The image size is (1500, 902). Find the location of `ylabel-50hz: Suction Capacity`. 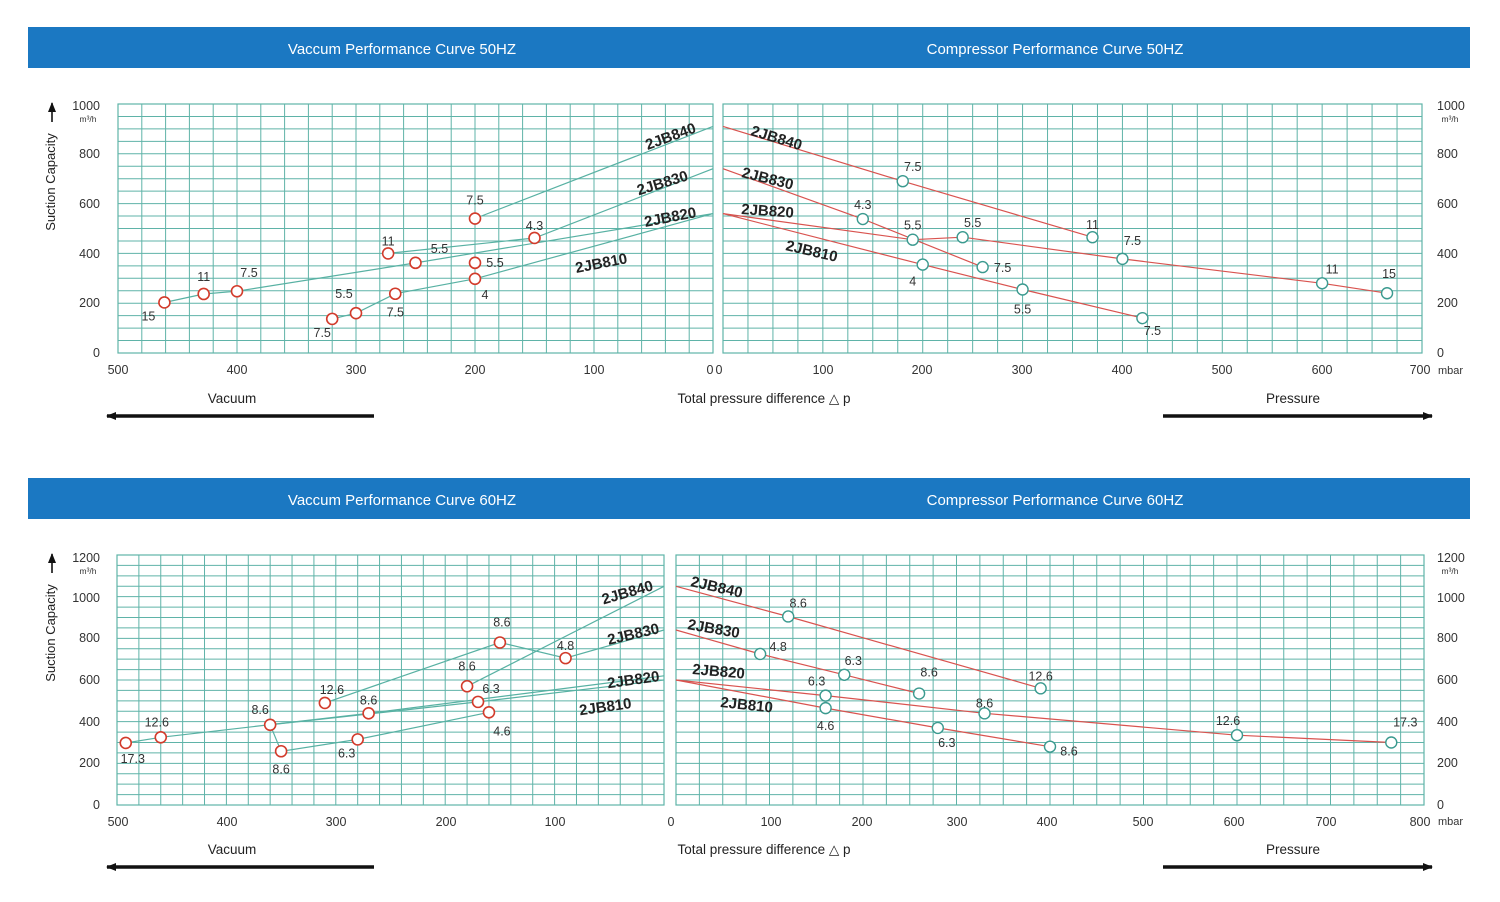

ylabel-50hz: Suction Capacity is located at coordinates (50, 182).